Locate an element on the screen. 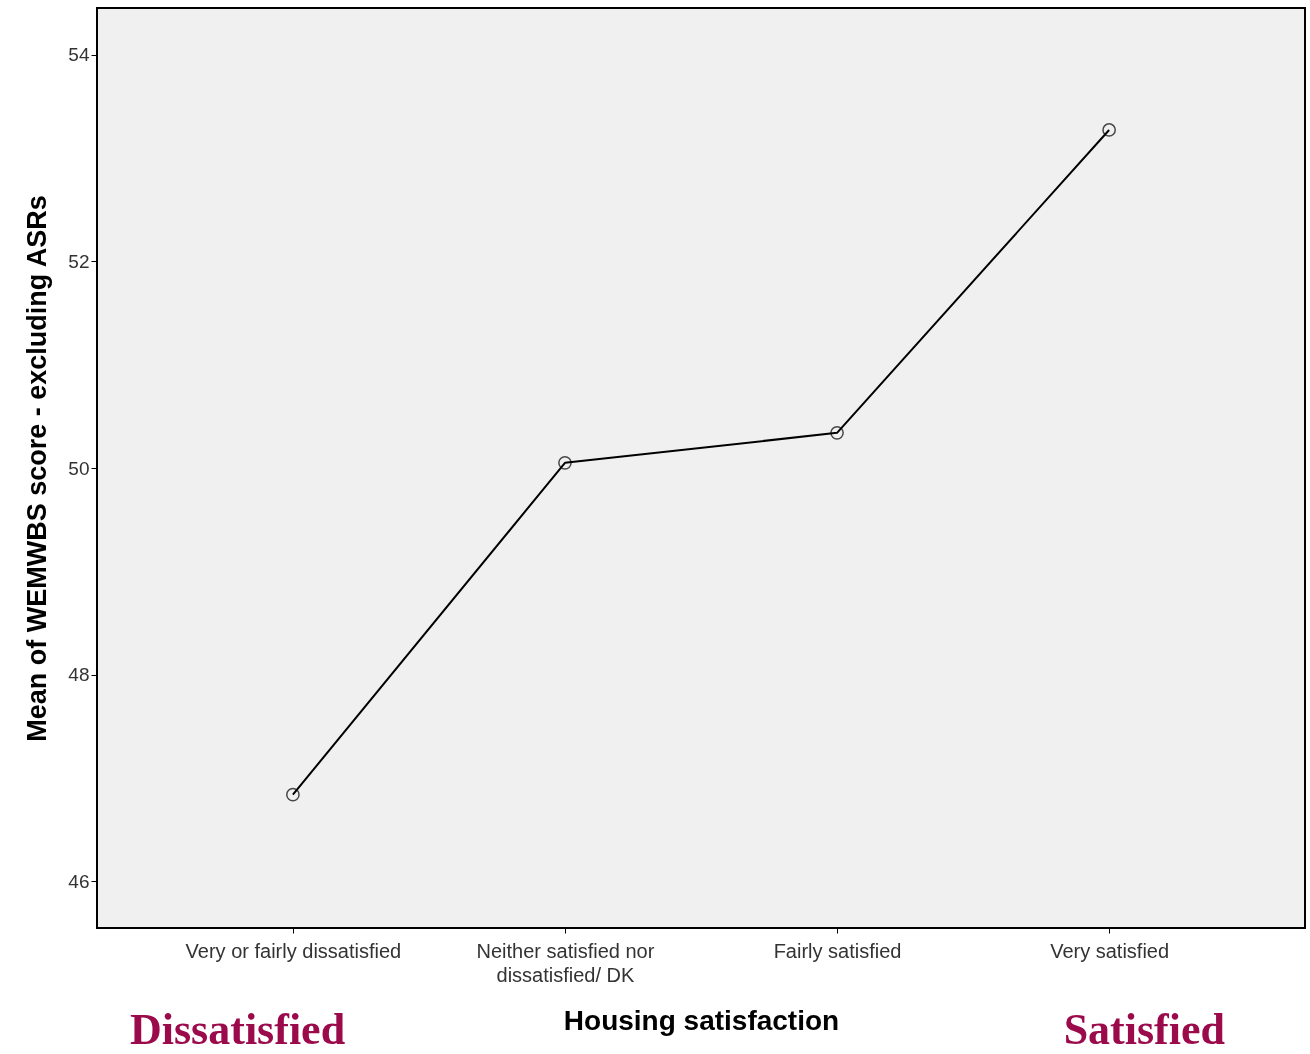 This screenshot has height=1054, width=1310. x-axis-title: Housing satisfaction is located at coordinates (701, 1020).